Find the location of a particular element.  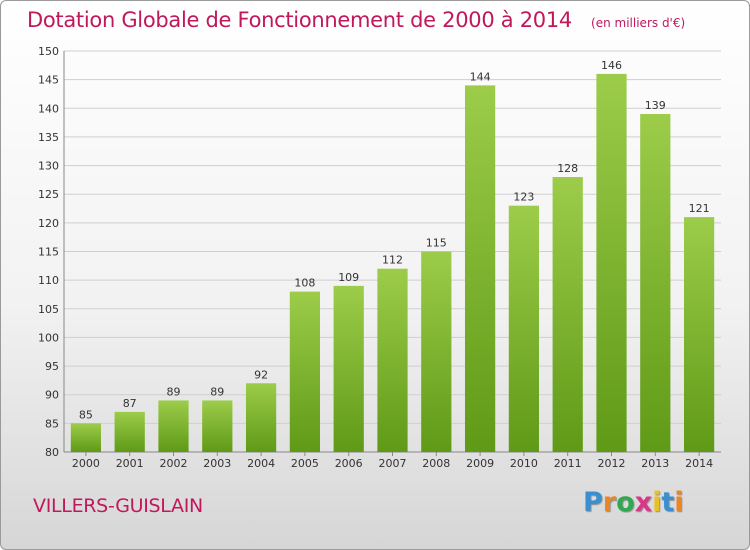

y-tick-label: 120 is located at coordinates (48, 223).